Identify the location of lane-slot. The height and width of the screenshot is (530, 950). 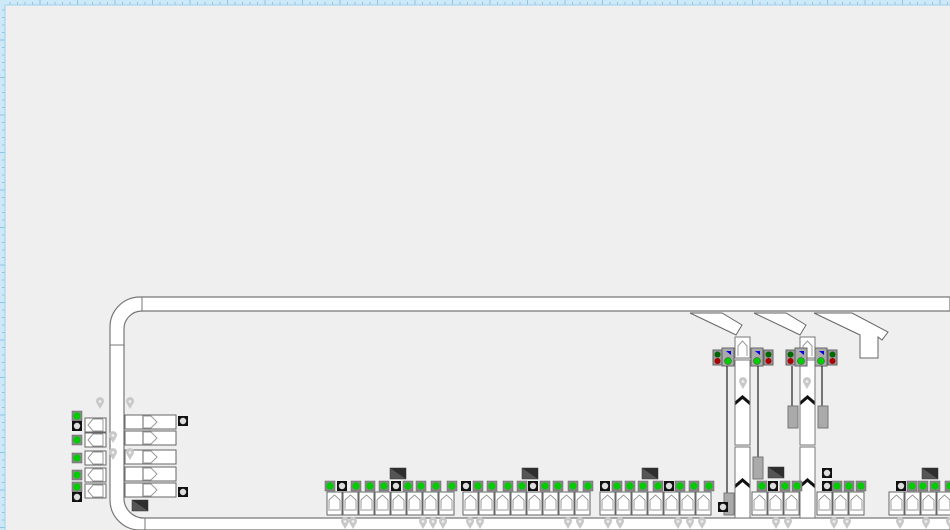
(943, 503).